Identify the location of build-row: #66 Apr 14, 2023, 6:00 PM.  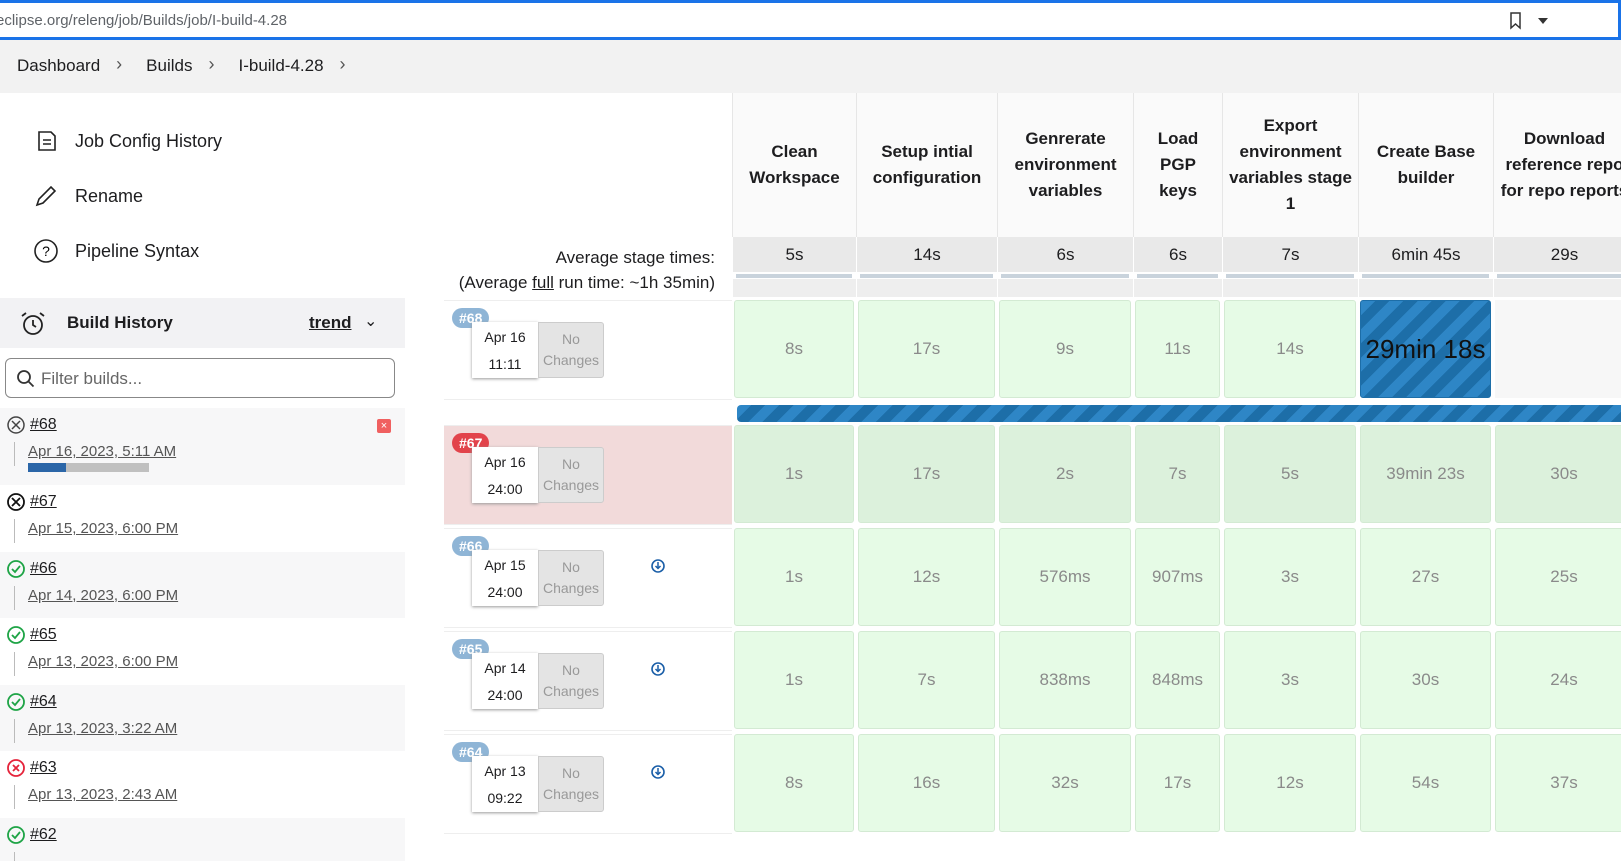
(202, 584).